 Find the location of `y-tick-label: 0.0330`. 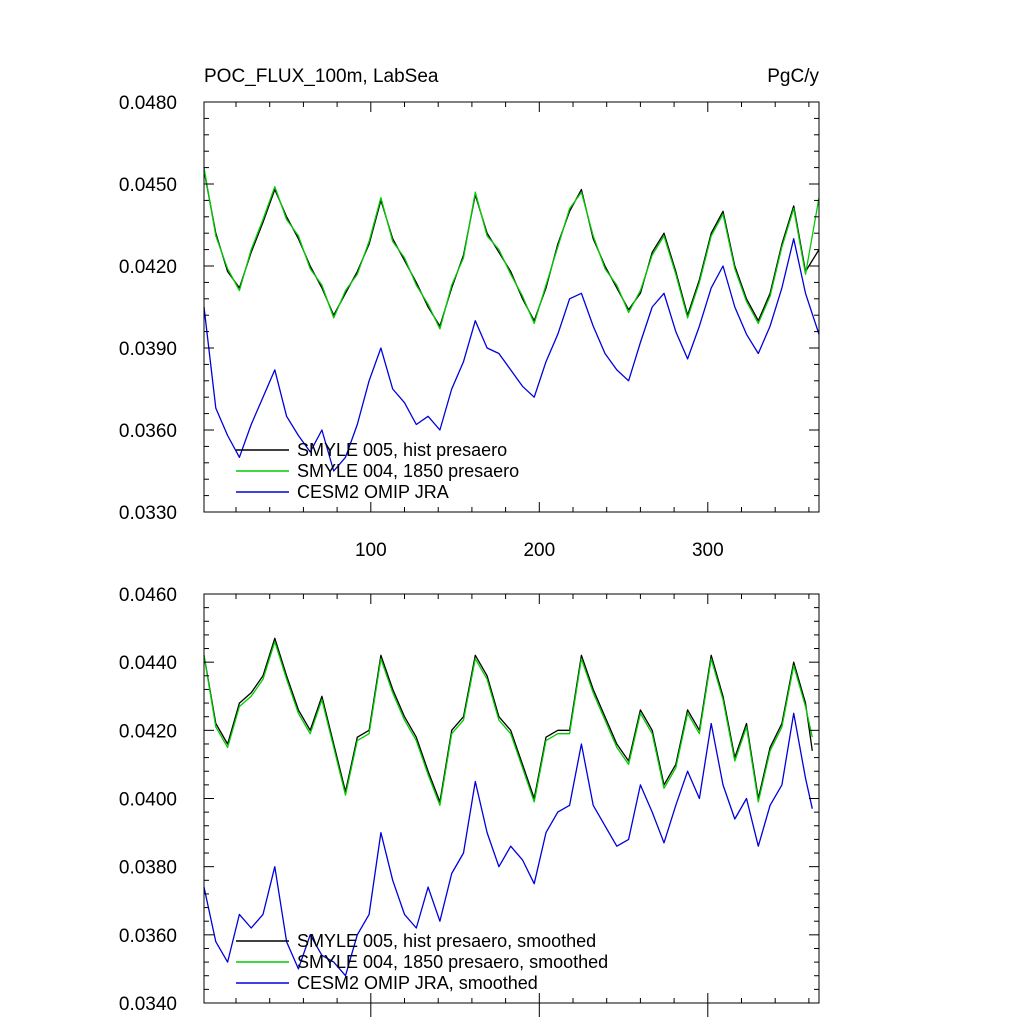

y-tick-label: 0.0330 is located at coordinates (148, 513).